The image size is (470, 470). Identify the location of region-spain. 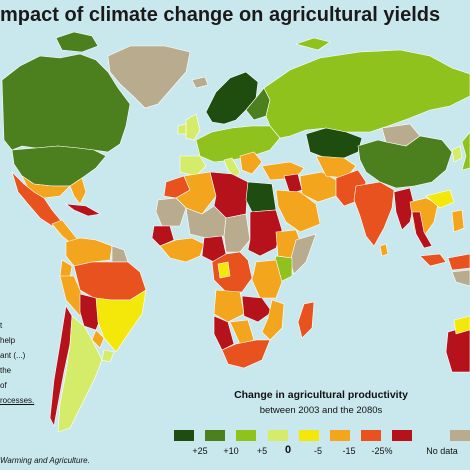
(193, 166).